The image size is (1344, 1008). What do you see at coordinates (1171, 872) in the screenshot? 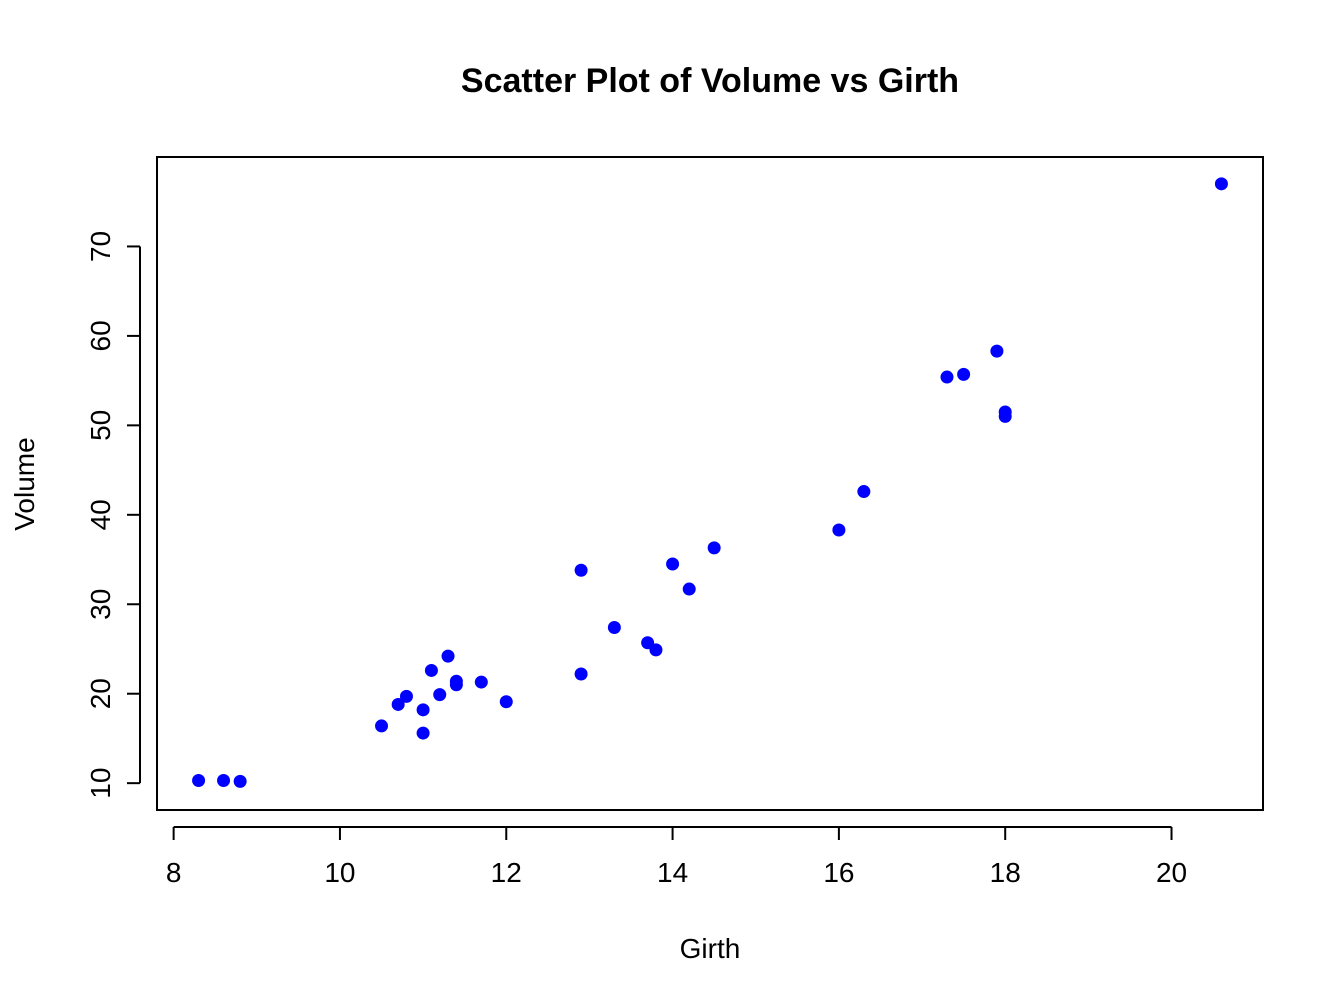
I see `x-tick-label: 20` at bounding box center [1171, 872].